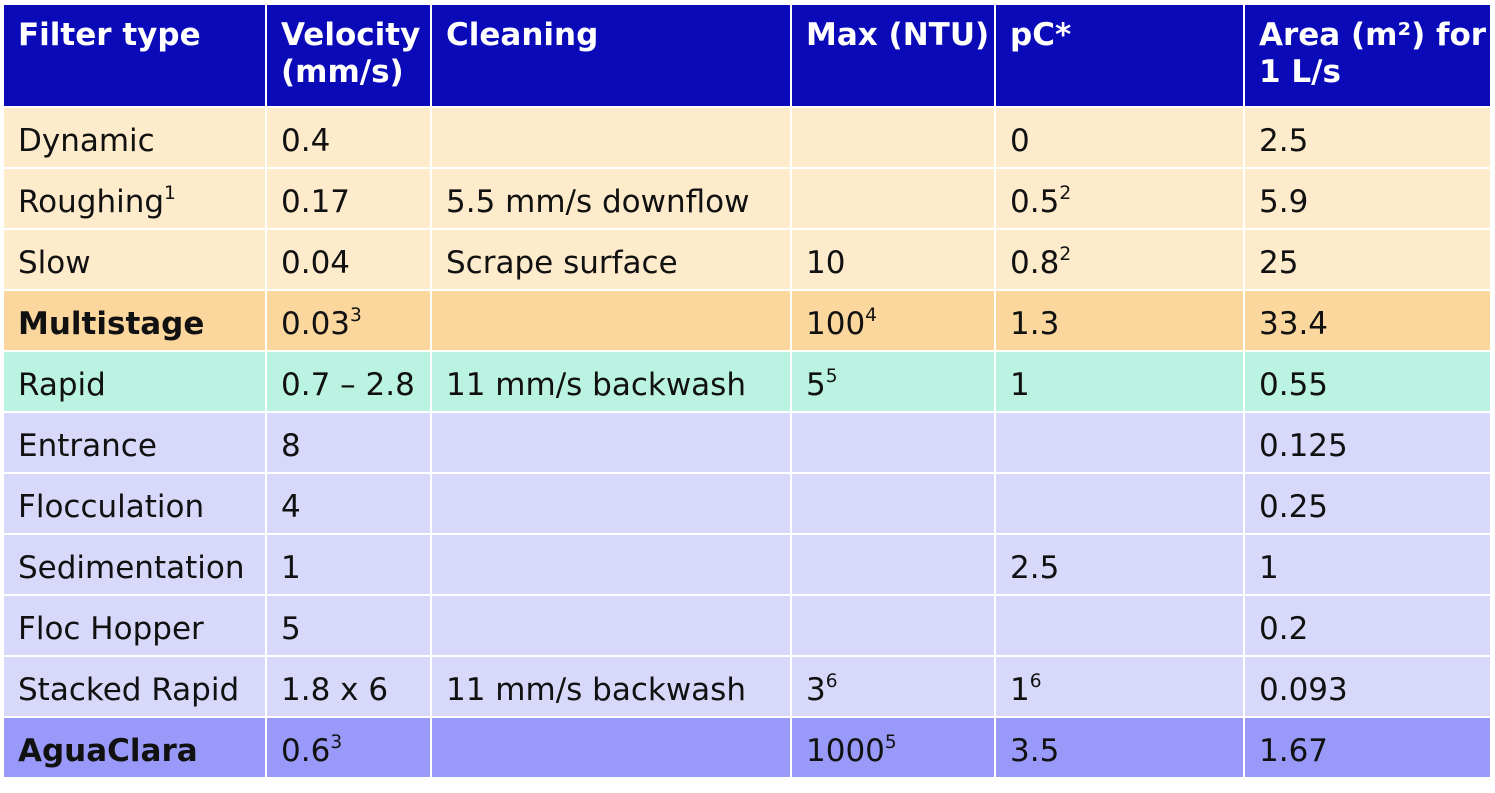  Describe the element at coordinates (1119, 564) in the screenshot. I see `cell-pc: 2.5` at that location.